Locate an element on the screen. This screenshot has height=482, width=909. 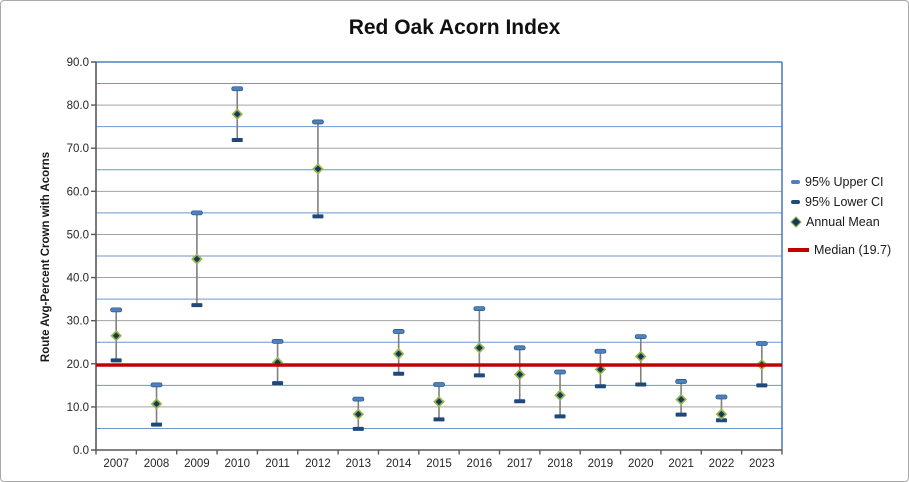
x-tick-label: 2023 is located at coordinates (762, 464).